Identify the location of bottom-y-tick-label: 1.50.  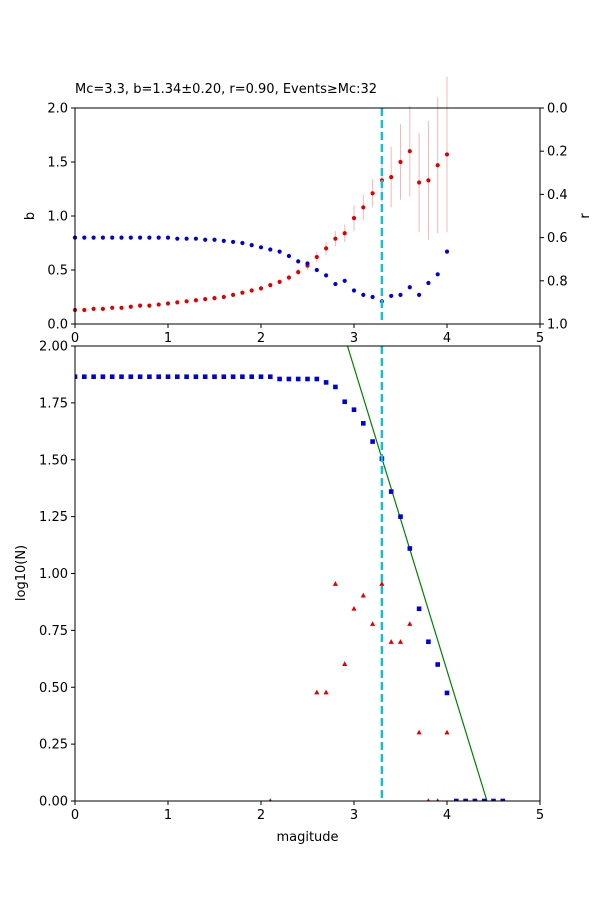
(53, 460).